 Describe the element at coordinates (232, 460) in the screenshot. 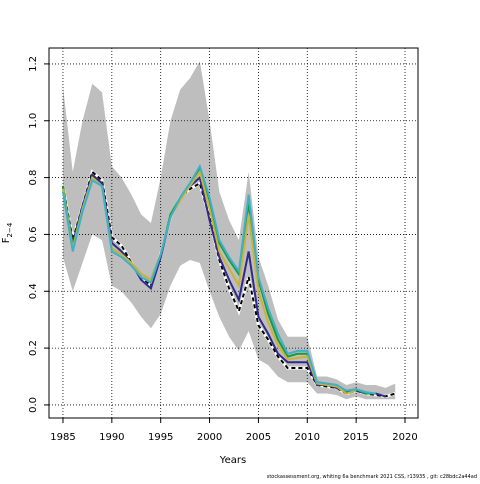

I see `x-axis-label: Years` at that location.